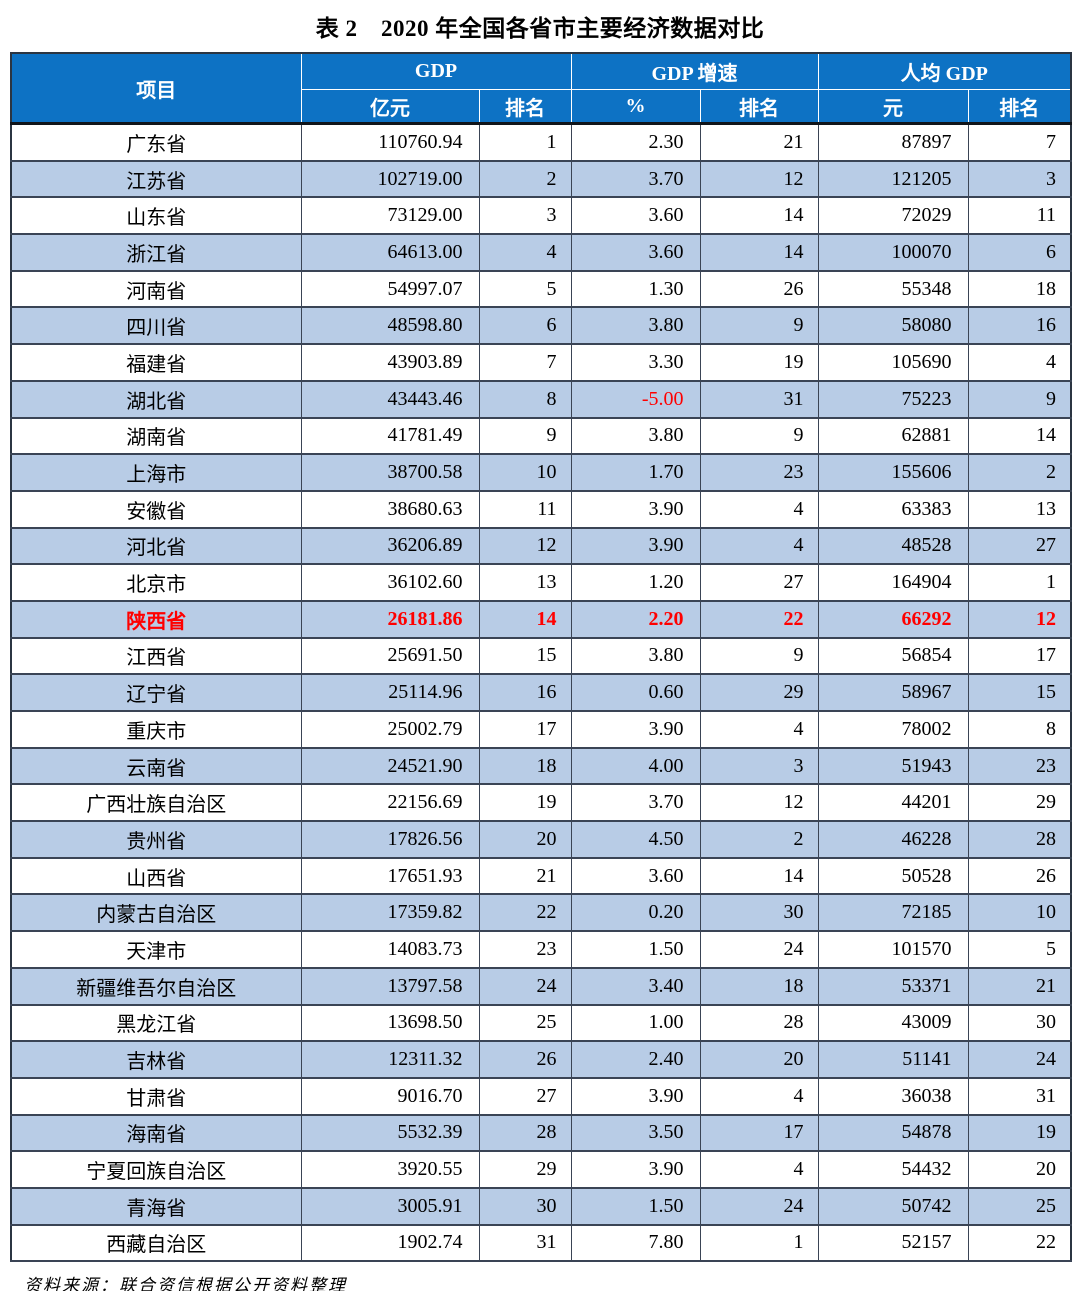 The image size is (1080, 1291). Describe the element at coordinates (893, 216) in the screenshot. I see `cell-per-capita-gdp: 72029` at that location.